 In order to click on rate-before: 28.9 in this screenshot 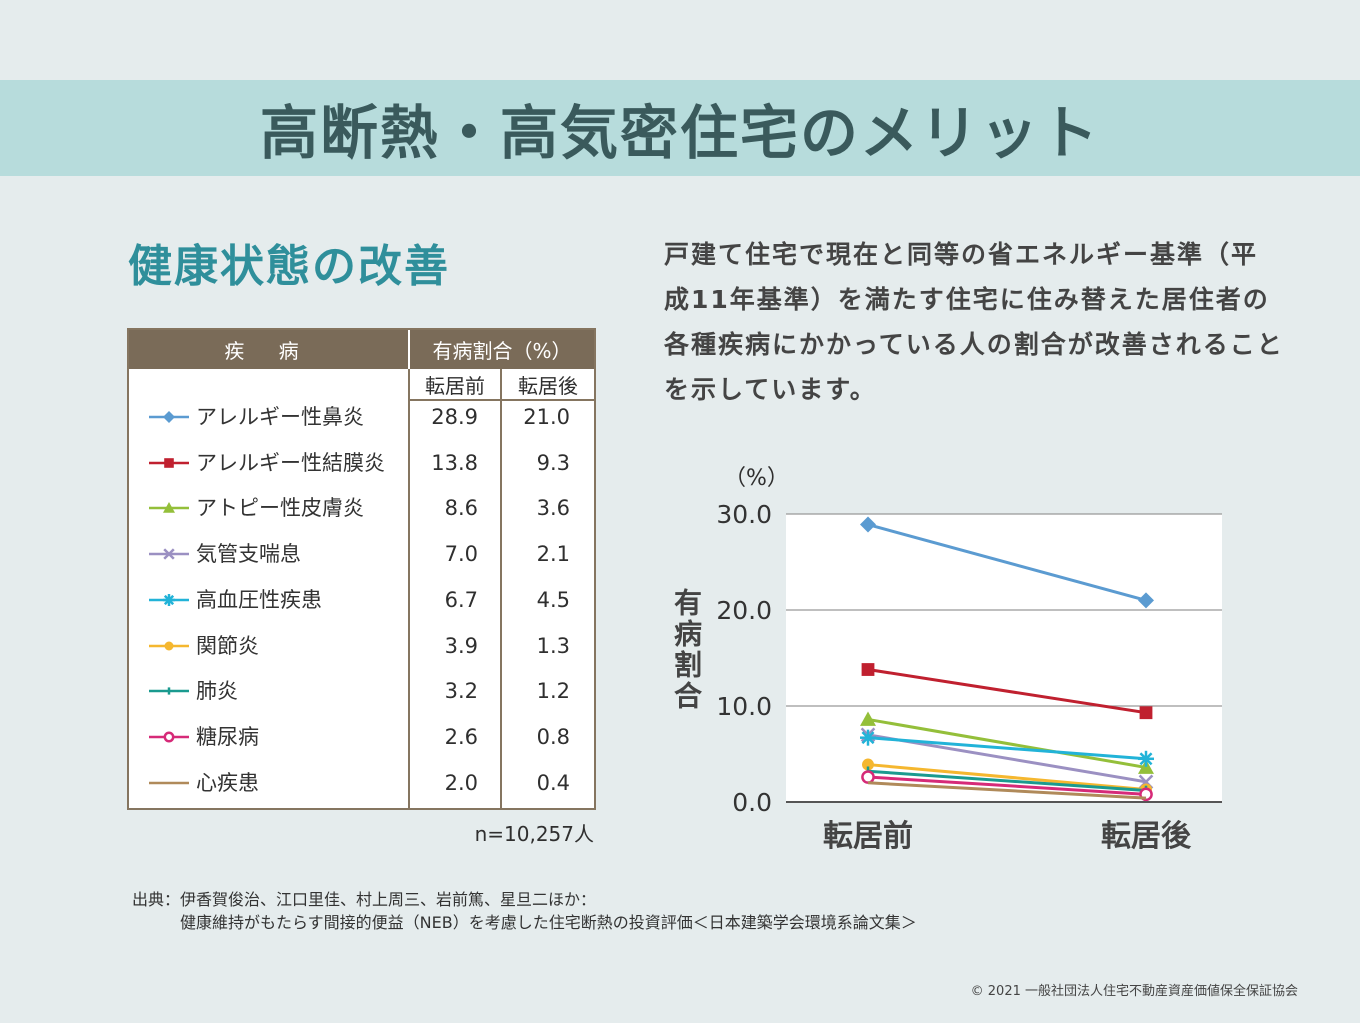, I will do `click(454, 417)`.